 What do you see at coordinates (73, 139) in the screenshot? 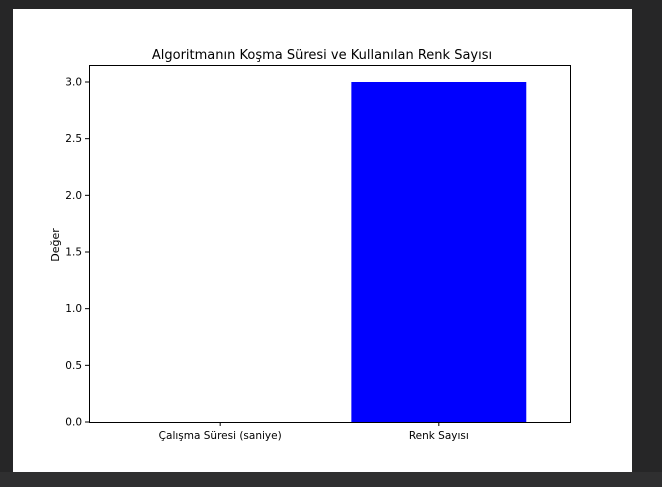
I see `y-tick-label-5: 2.5` at bounding box center [73, 139].